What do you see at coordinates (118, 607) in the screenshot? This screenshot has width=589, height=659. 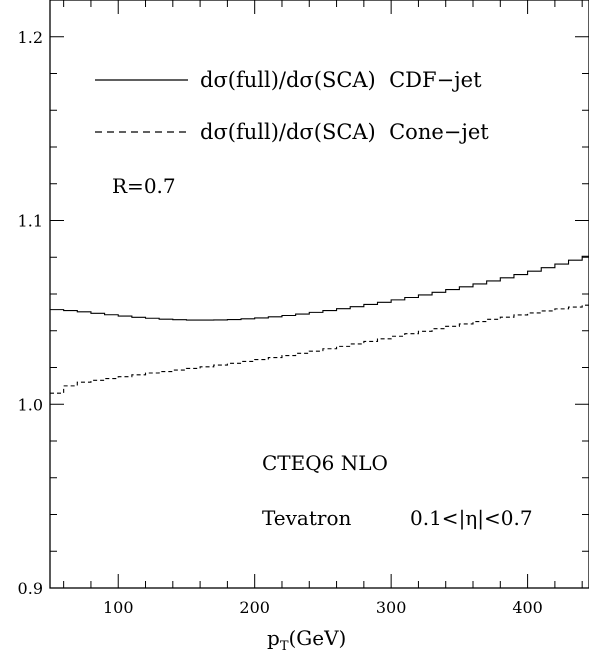 I see `x-tick-label: 100` at bounding box center [118, 607].